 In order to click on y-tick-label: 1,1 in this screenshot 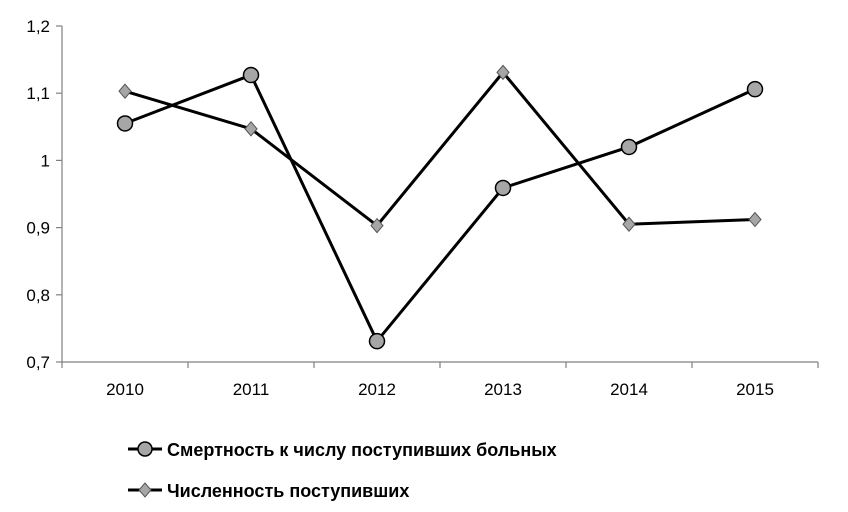, I will do `click(38, 93)`.